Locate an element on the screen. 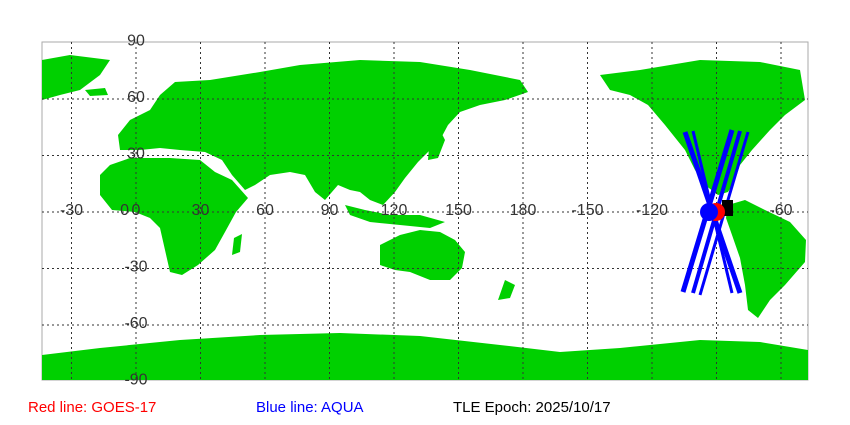 The height and width of the screenshot is (425, 850). longitude-label: 120 is located at coordinates (394, 210).